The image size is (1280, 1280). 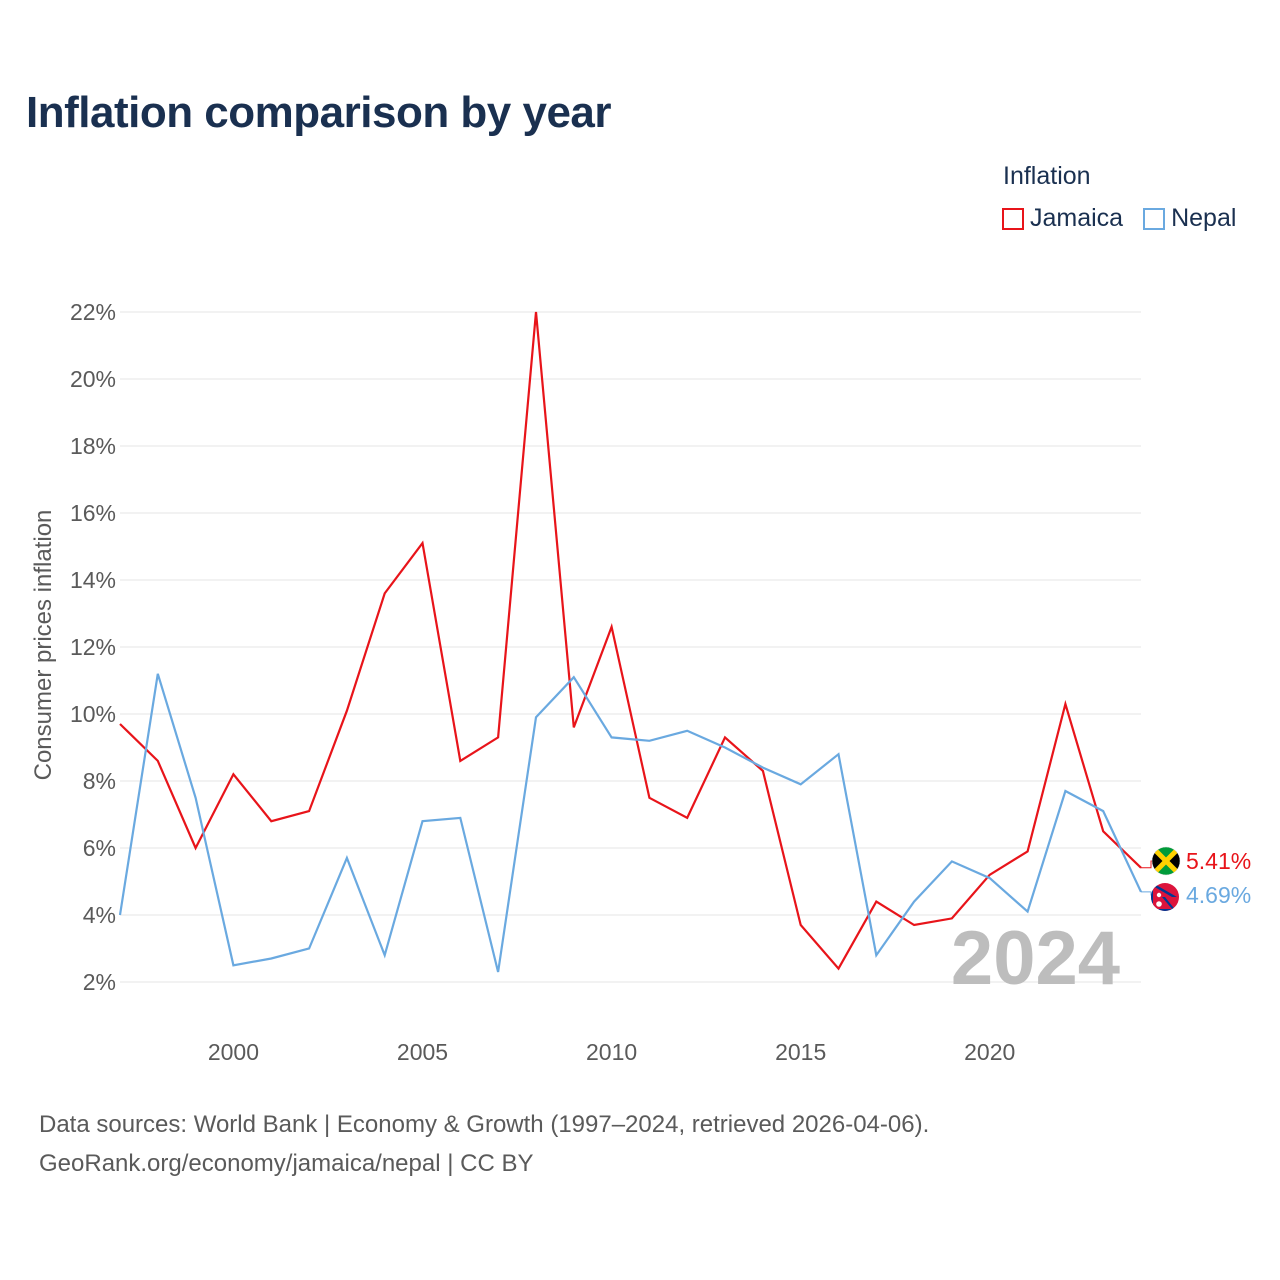 I want to click on legend: Jamaica Nepal, so click(x=1119, y=218).